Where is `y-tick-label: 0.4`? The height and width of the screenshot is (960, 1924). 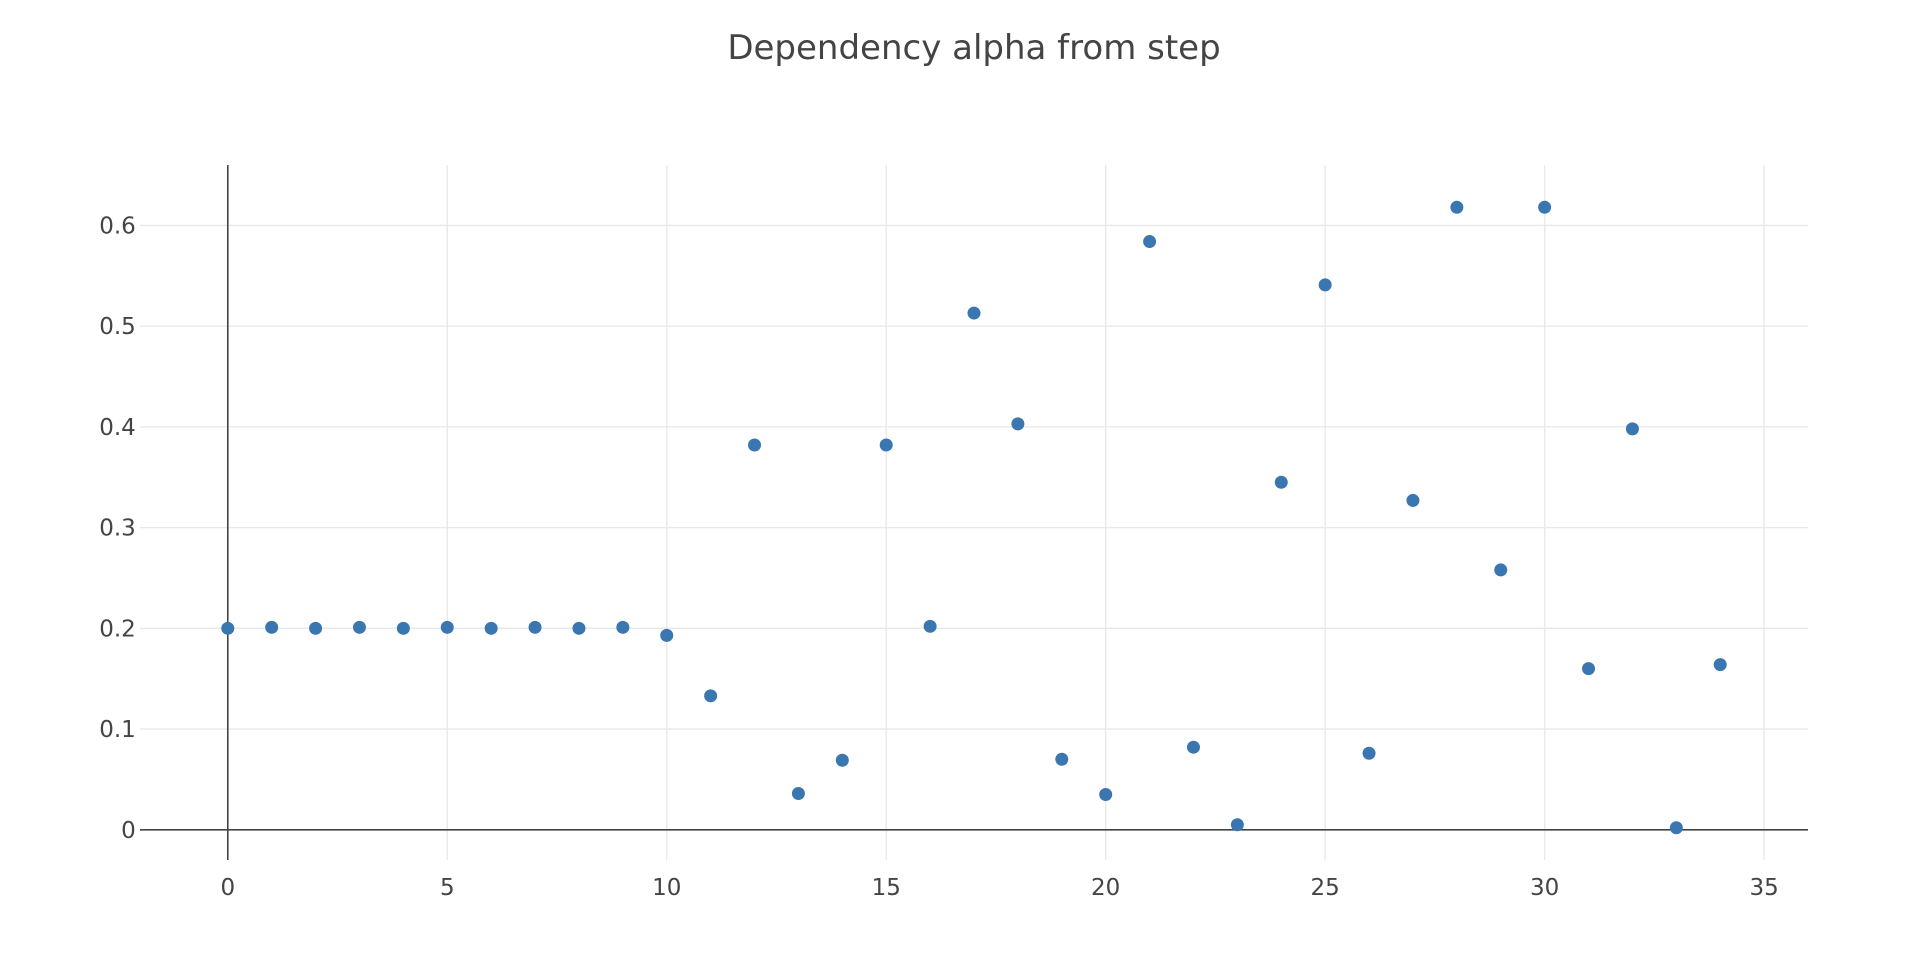
y-tick-label: 0.4 is located at coordinates (117, 428).